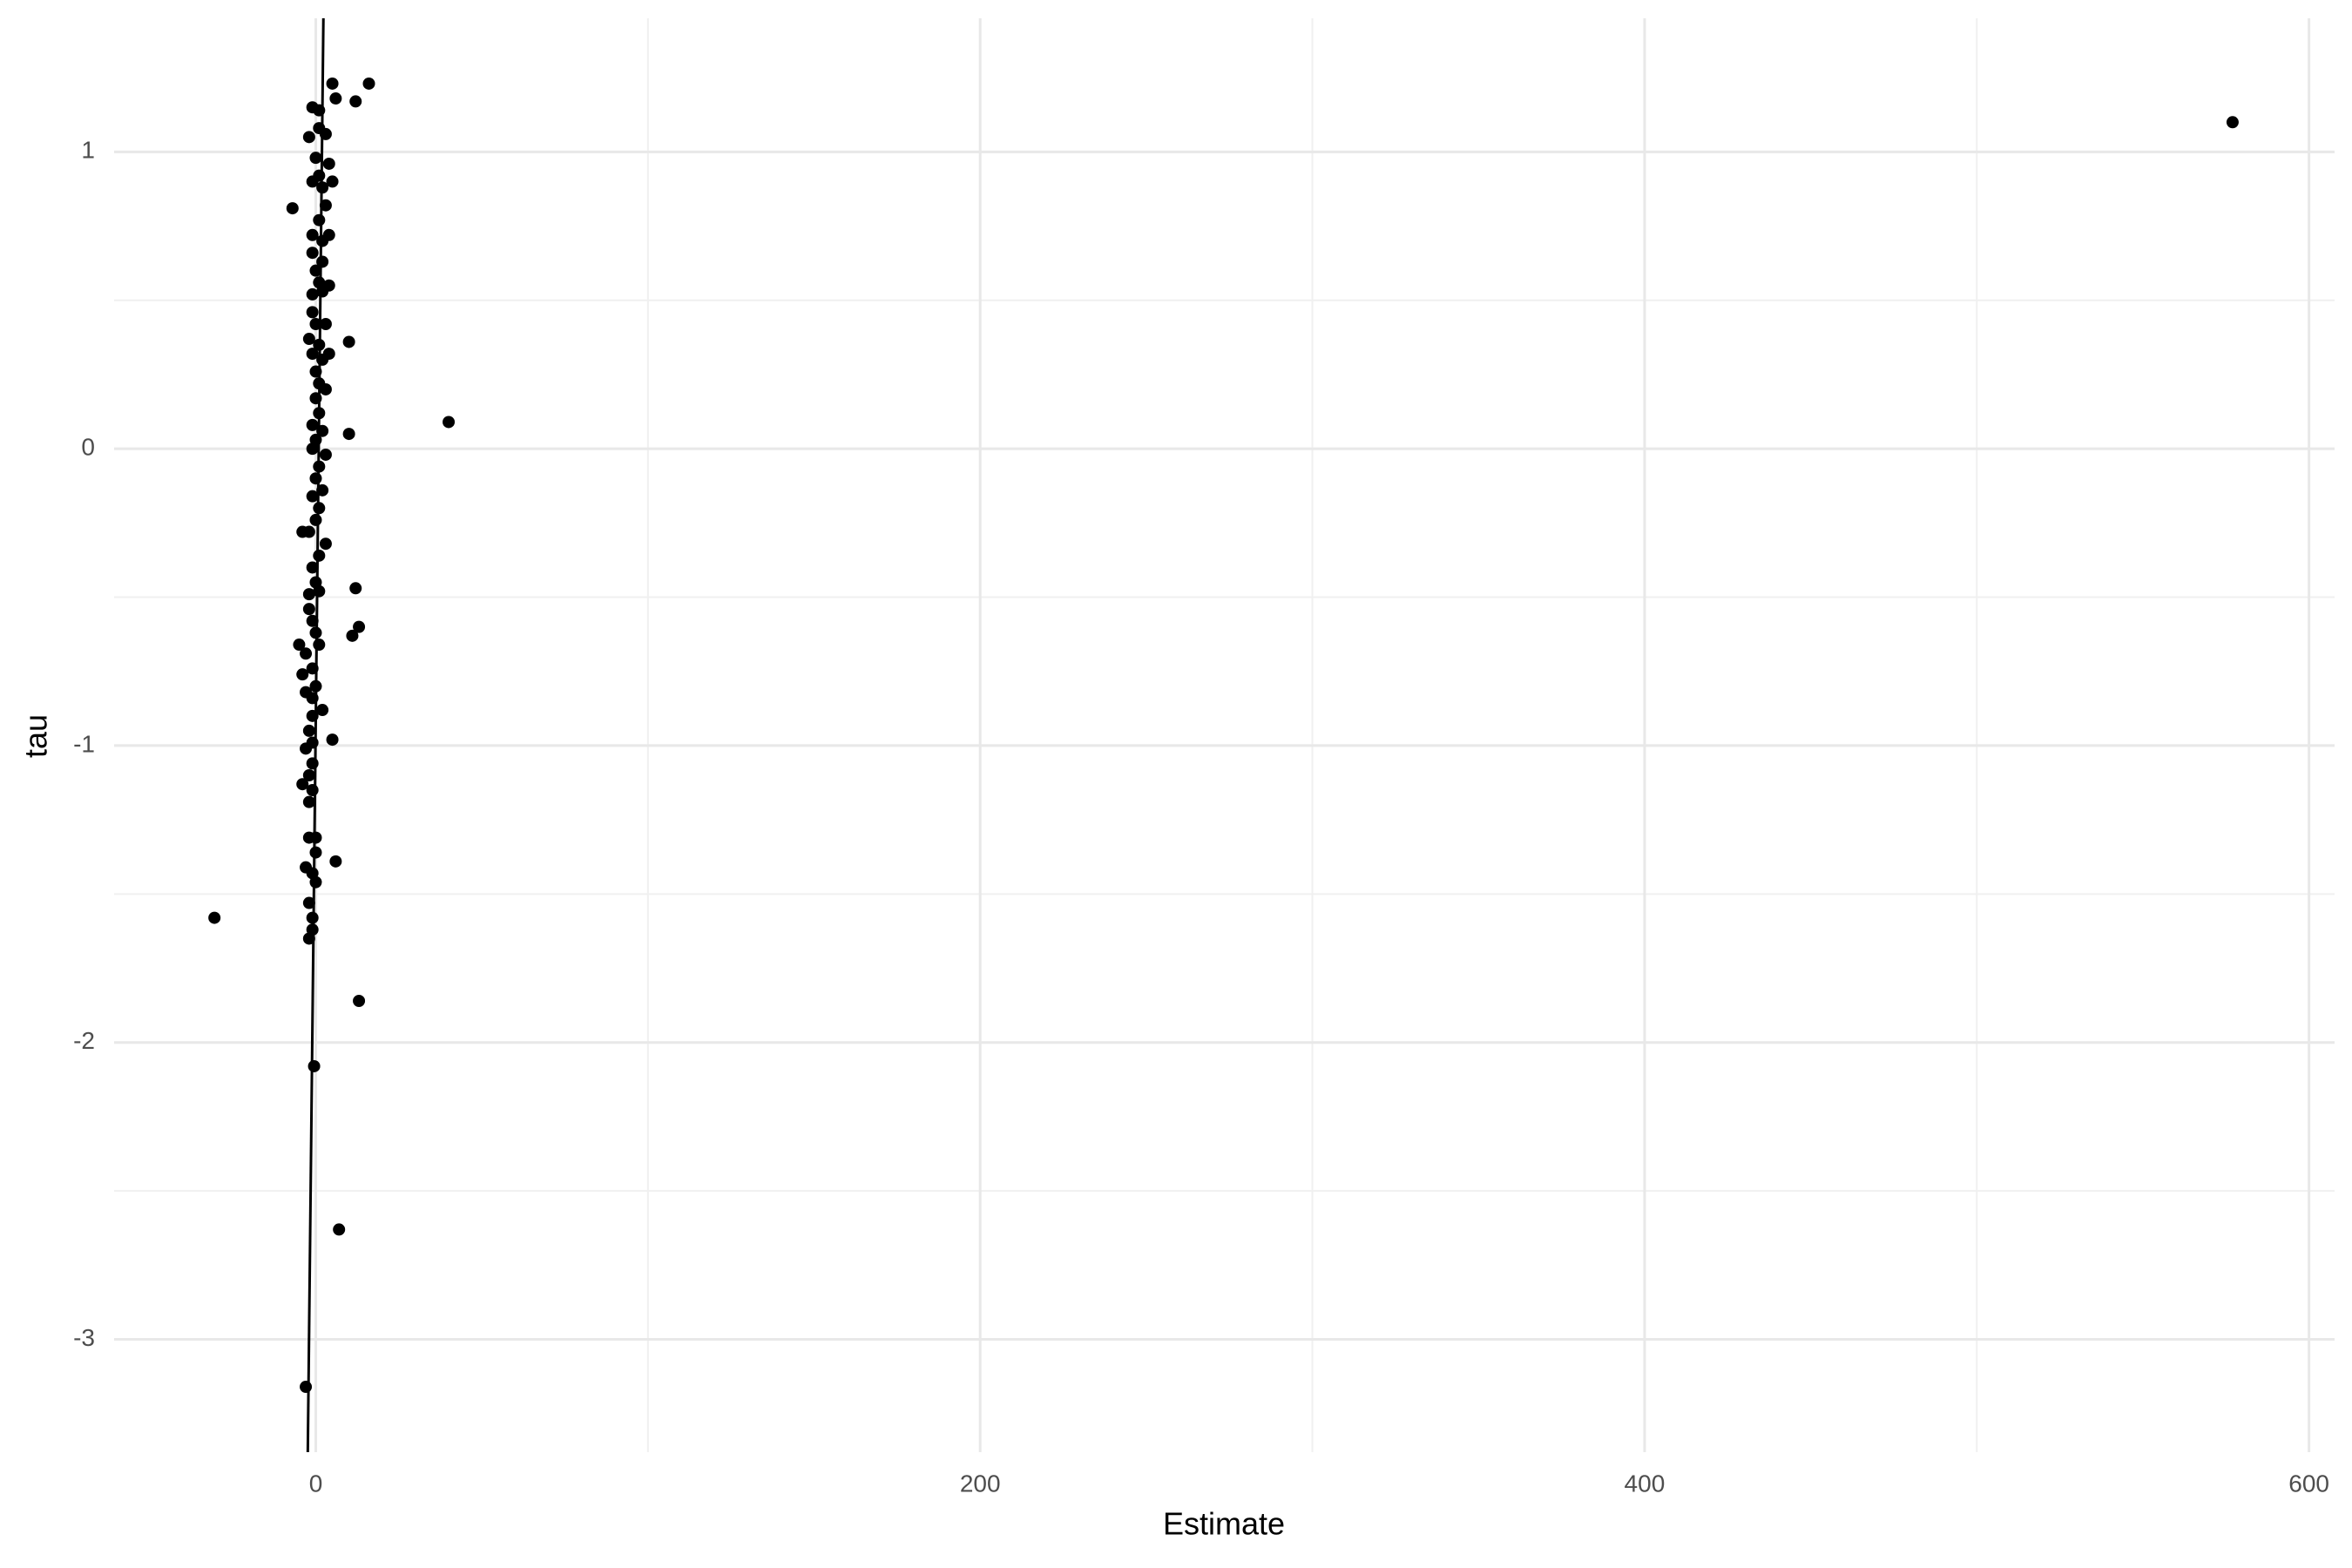 This screenshot has width=2352, height=1568. Describe the element at coordinates (1645, 1483) in the screenshot. I see `x-tick-label: 400` at that location.